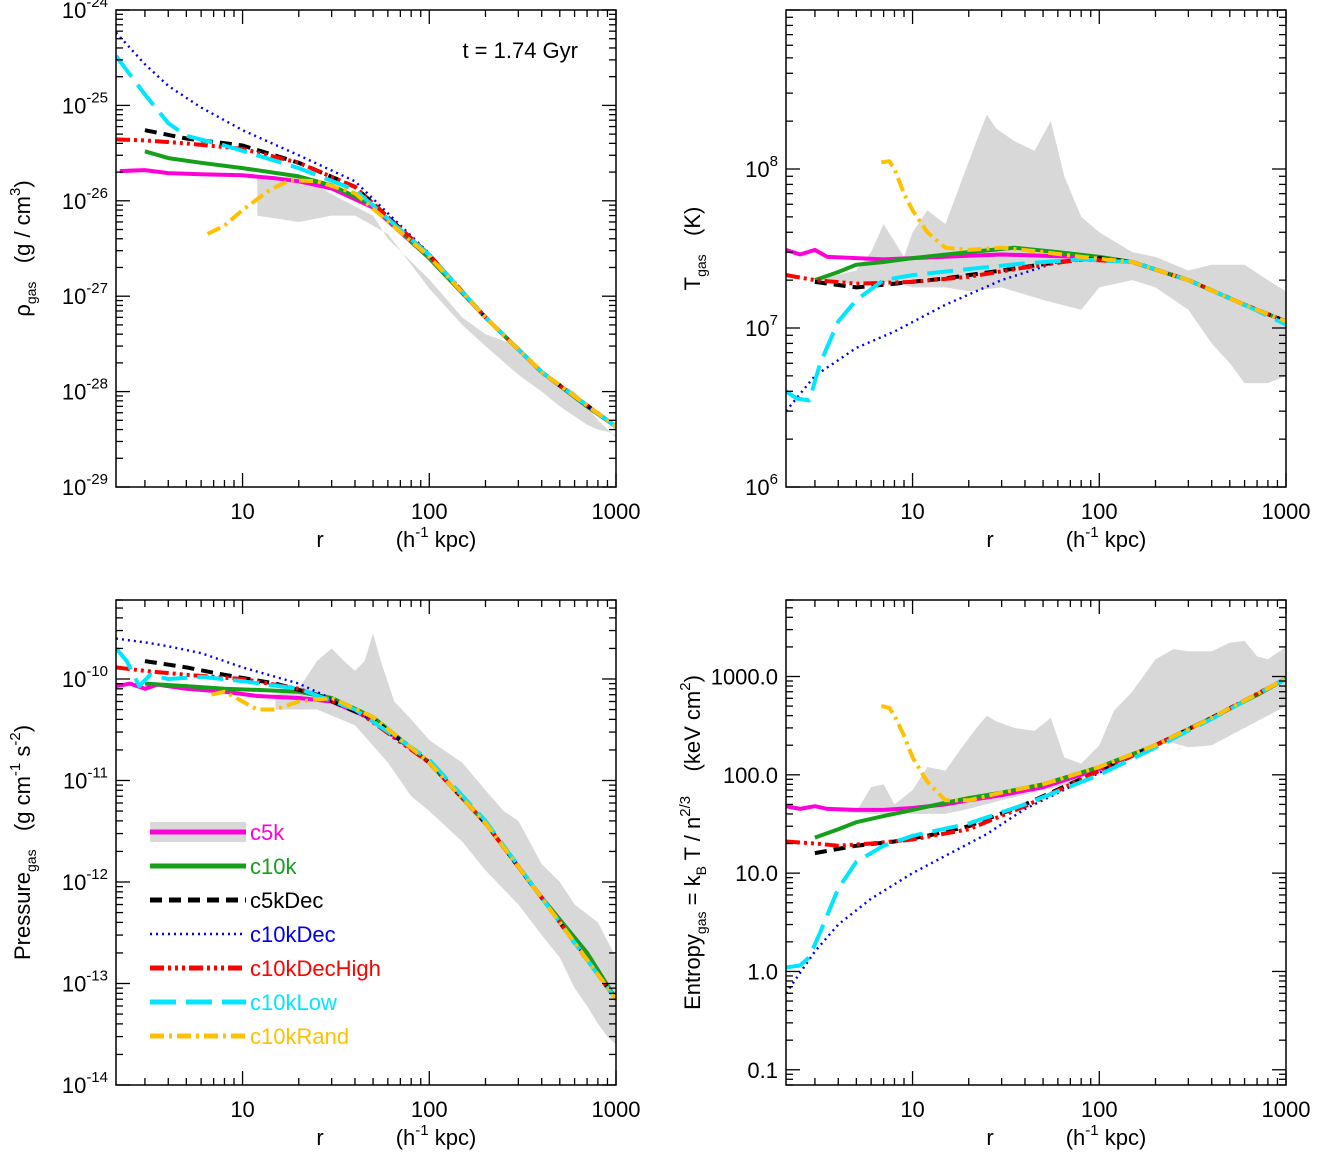 Image resolution: width=1332 pixels, height=1164 pixels. Describe the element at coordinates (315, 968) in the screenshot. I see `legend-label-c10kDecHigh: c10kDecHigh` at that location.